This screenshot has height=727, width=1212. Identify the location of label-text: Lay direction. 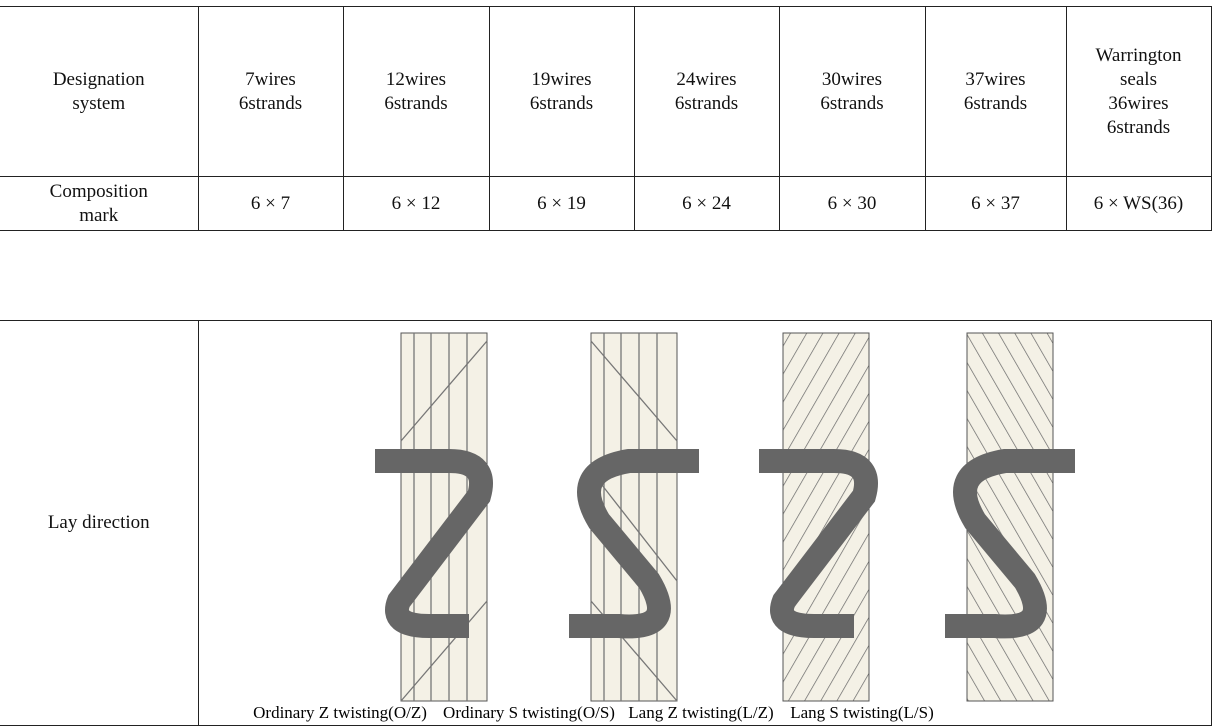
(98, 522).